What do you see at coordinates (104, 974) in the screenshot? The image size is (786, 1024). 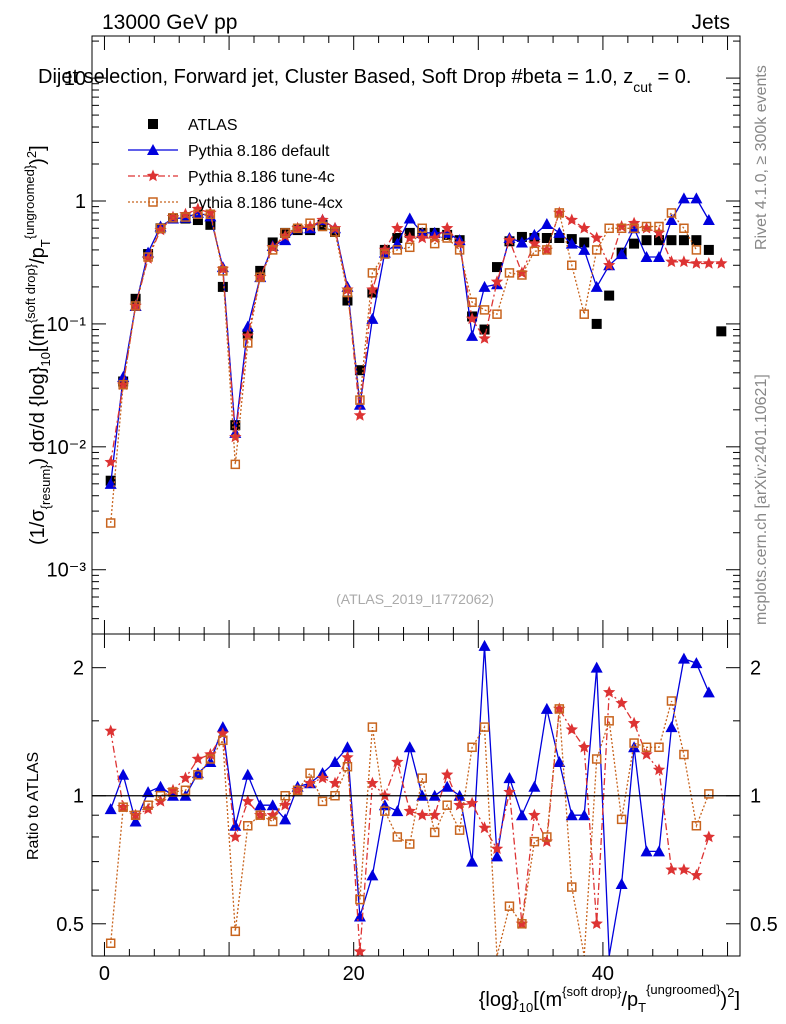 I see `x-tick-label: 0` at bounding box center [104, 974].